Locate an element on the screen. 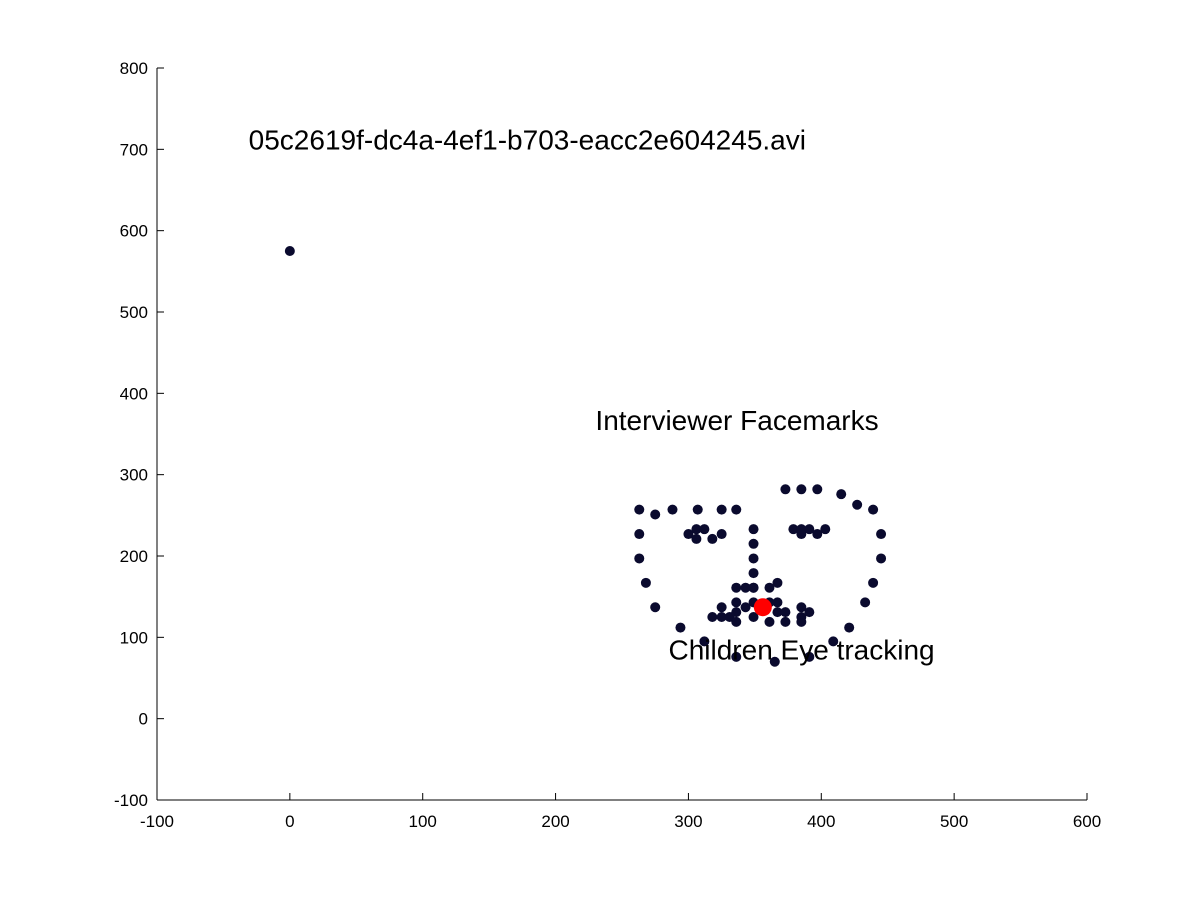  y-tick-label: 100 is located at coordinates (134, 637).